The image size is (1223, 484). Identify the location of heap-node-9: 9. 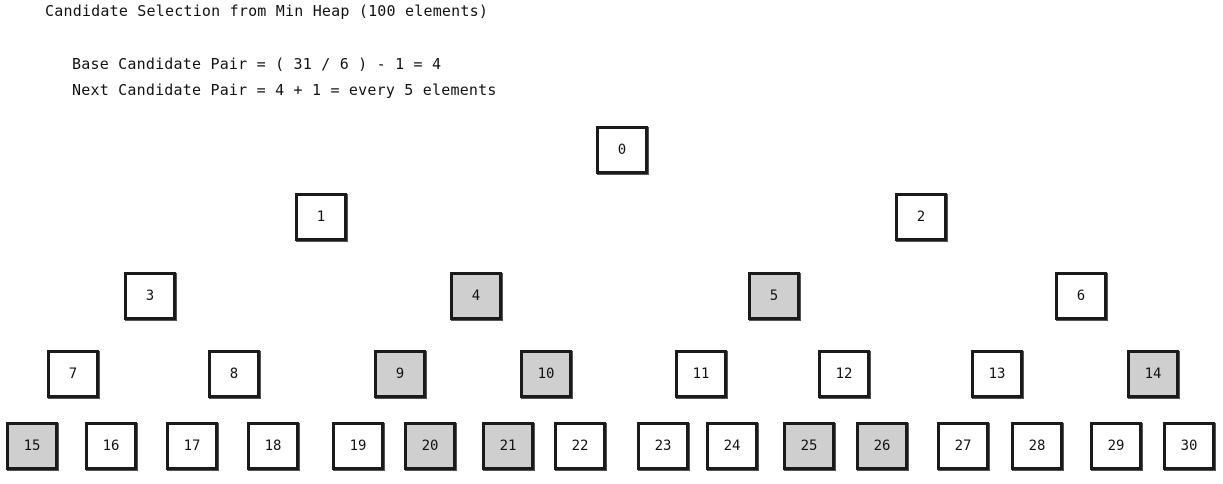
(400, 374).